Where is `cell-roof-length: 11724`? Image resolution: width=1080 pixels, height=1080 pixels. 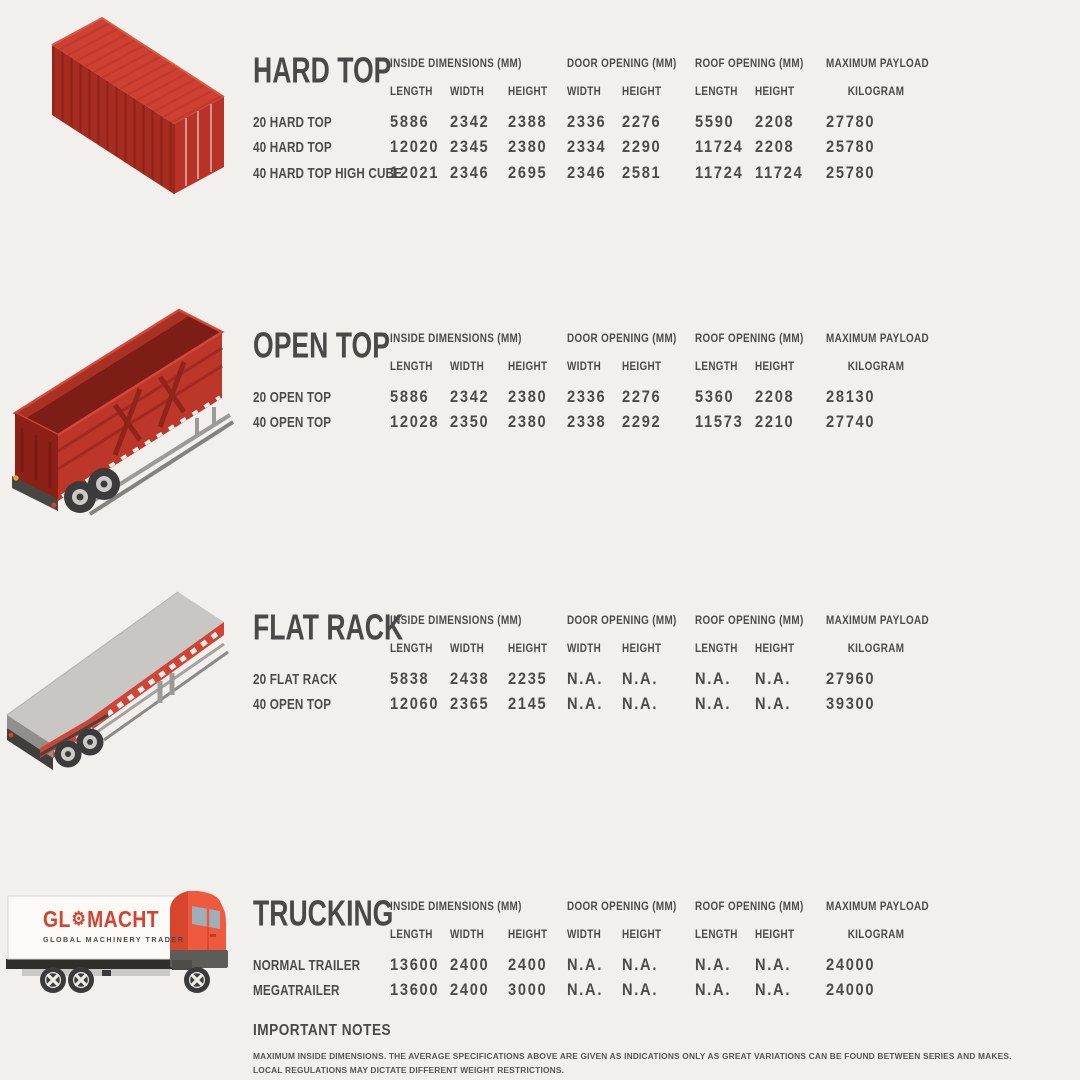
cell-roof-length: 11724 is located at coordinates (719, 172).